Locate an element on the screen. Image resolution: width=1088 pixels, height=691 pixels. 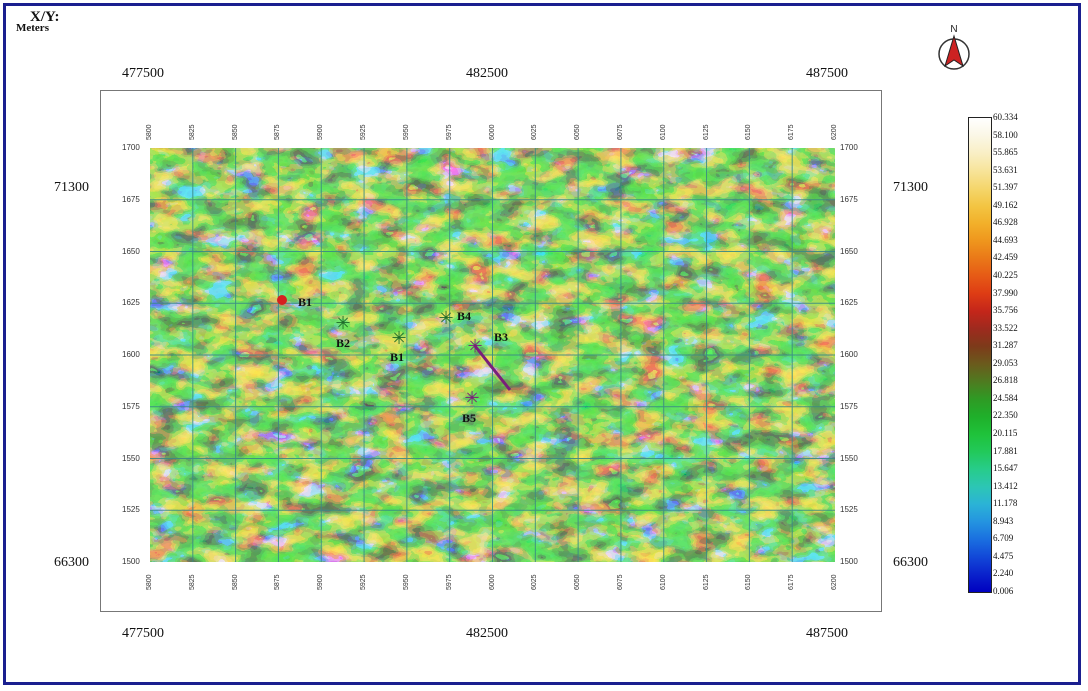
scale-value-label: 31.287 is located at coordinates (1005, 345).